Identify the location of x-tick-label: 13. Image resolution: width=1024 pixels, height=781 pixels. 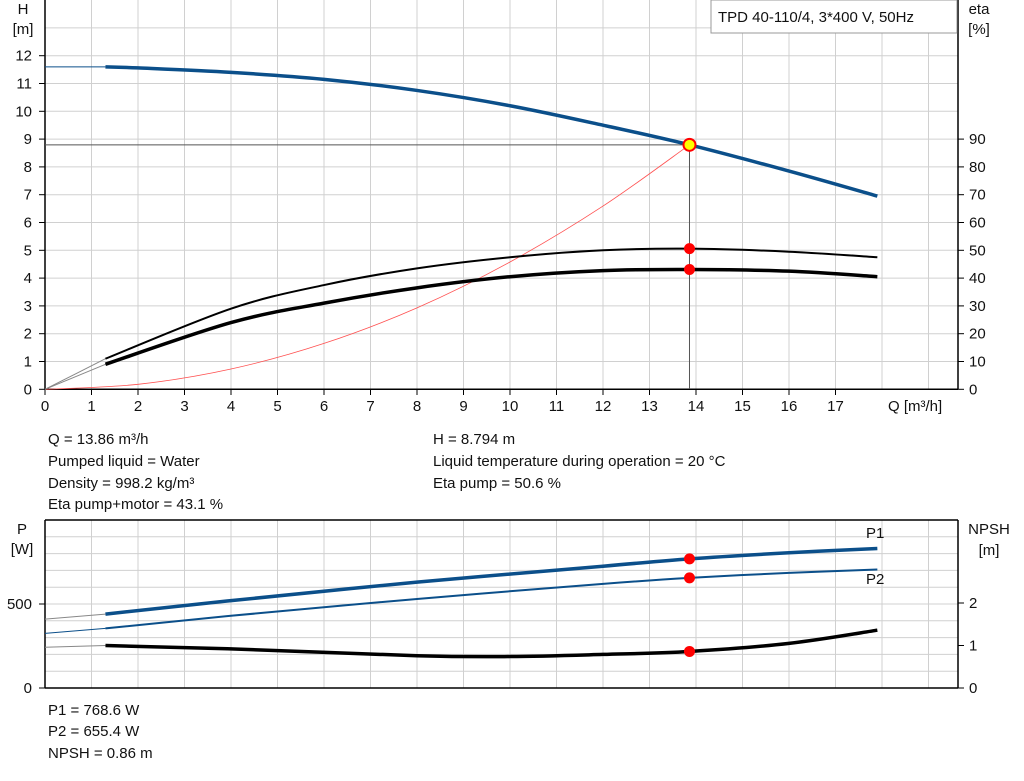
(649, 406).